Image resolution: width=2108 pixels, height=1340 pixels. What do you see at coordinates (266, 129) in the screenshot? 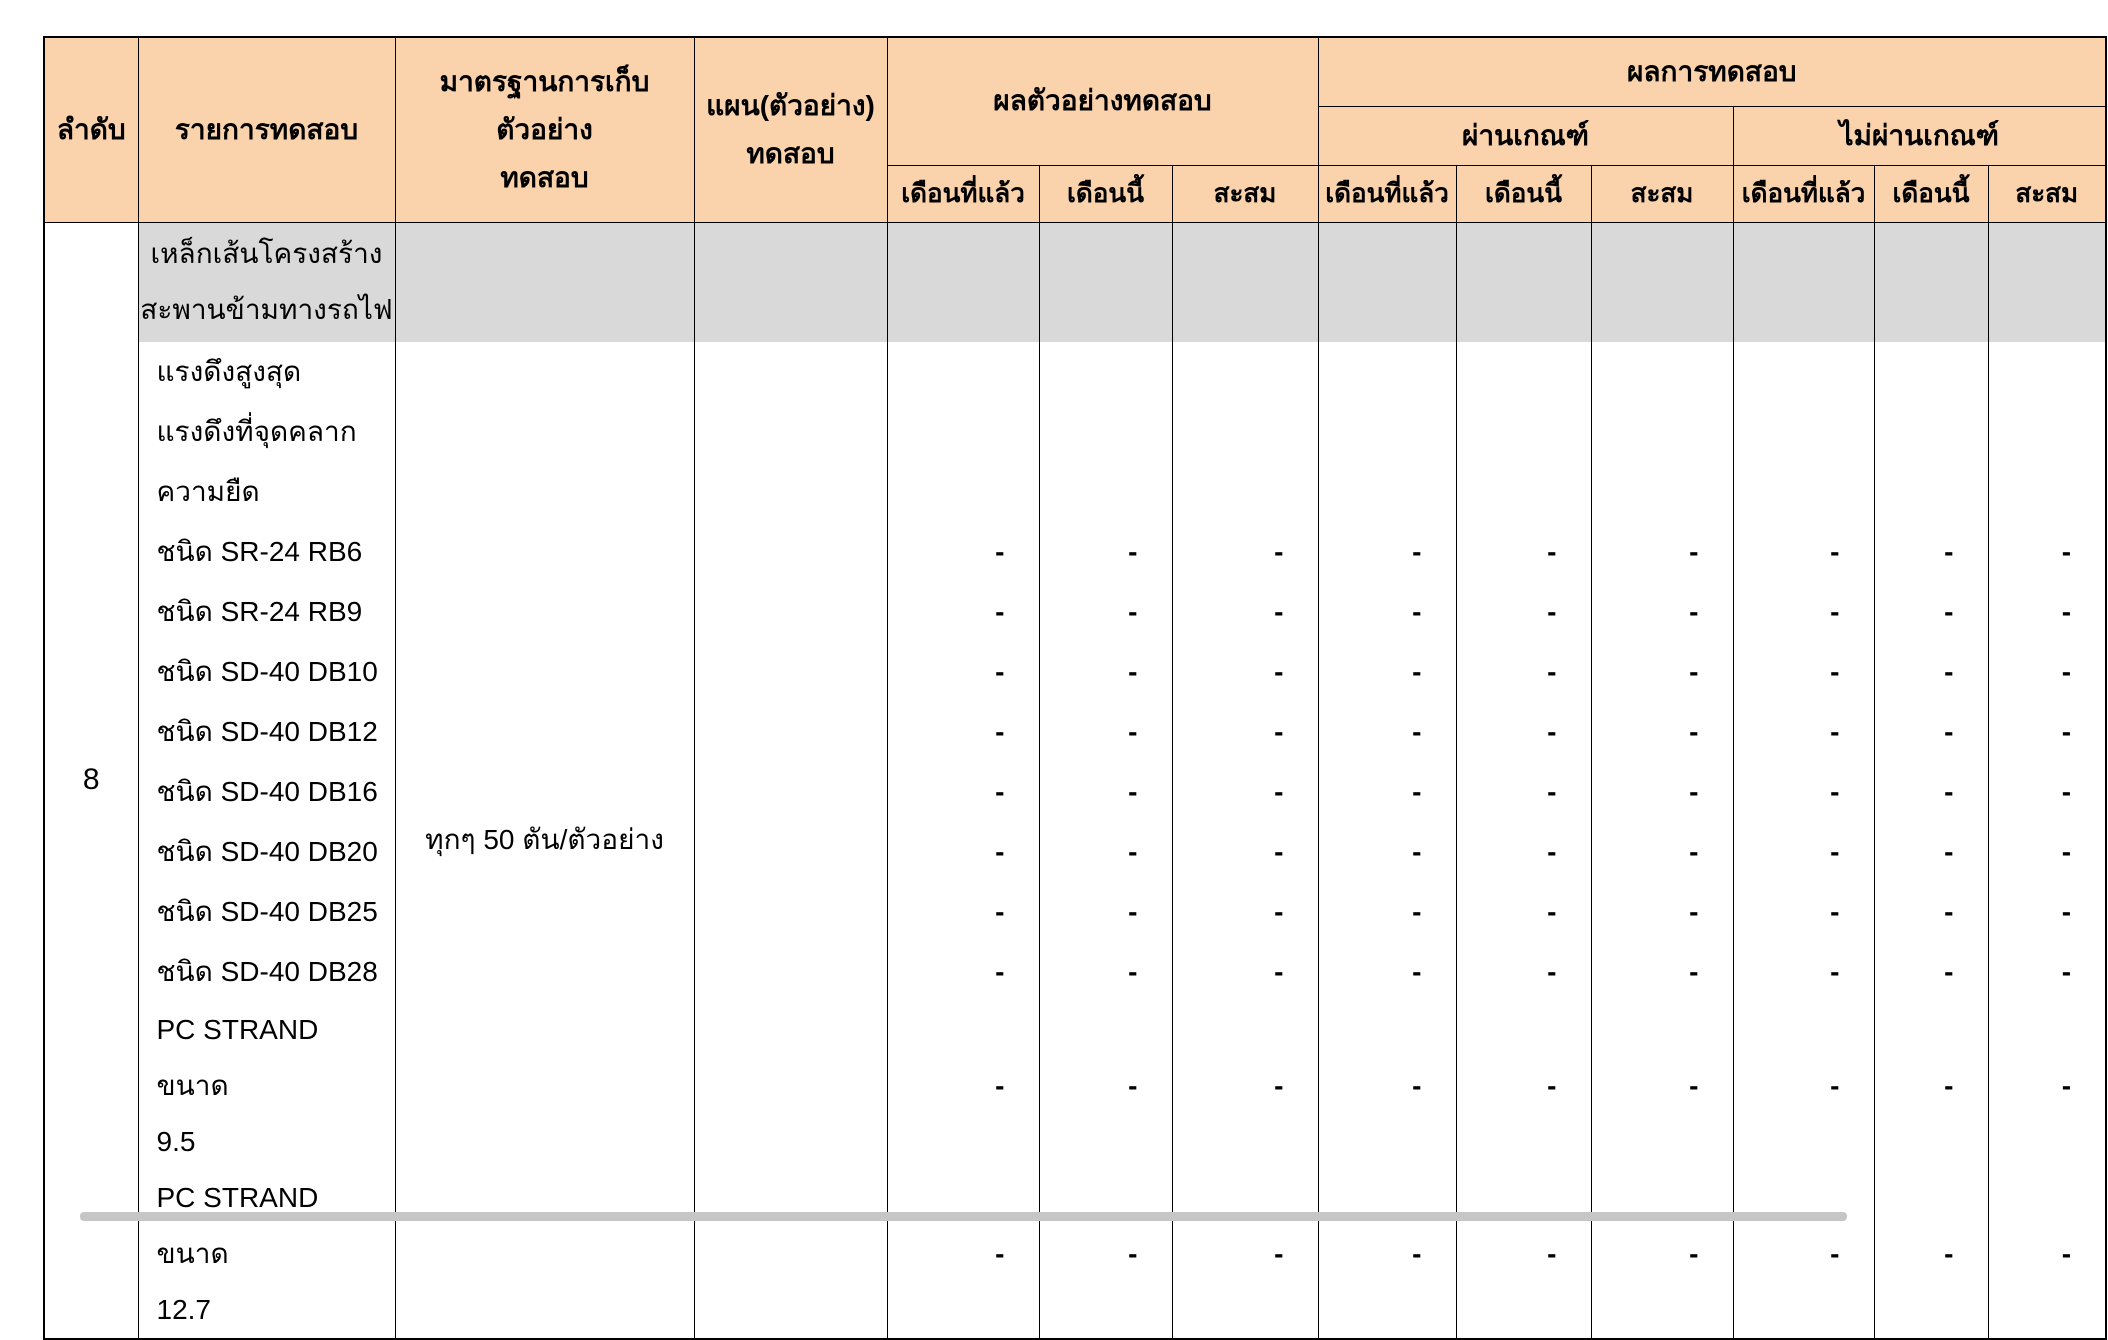
I see `header-test-item: รายการทดสอบ` at bounding box center [266, 129].